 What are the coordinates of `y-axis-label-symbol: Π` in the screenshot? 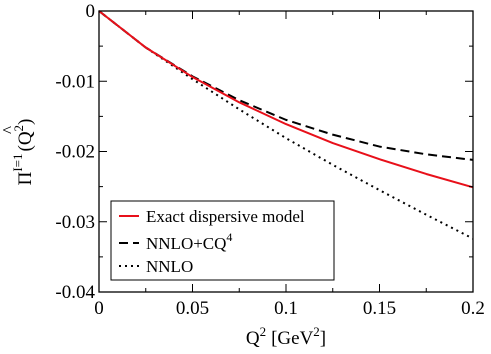 It's located at (25, 178).